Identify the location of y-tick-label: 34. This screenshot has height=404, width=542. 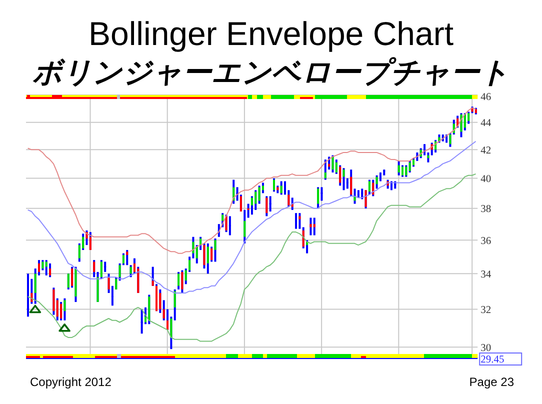
(486, 274).